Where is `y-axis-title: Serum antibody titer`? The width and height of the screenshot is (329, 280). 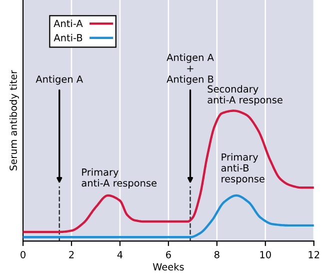 y-axis-title: Serum antibody titer is located at coordinates (14, 120).